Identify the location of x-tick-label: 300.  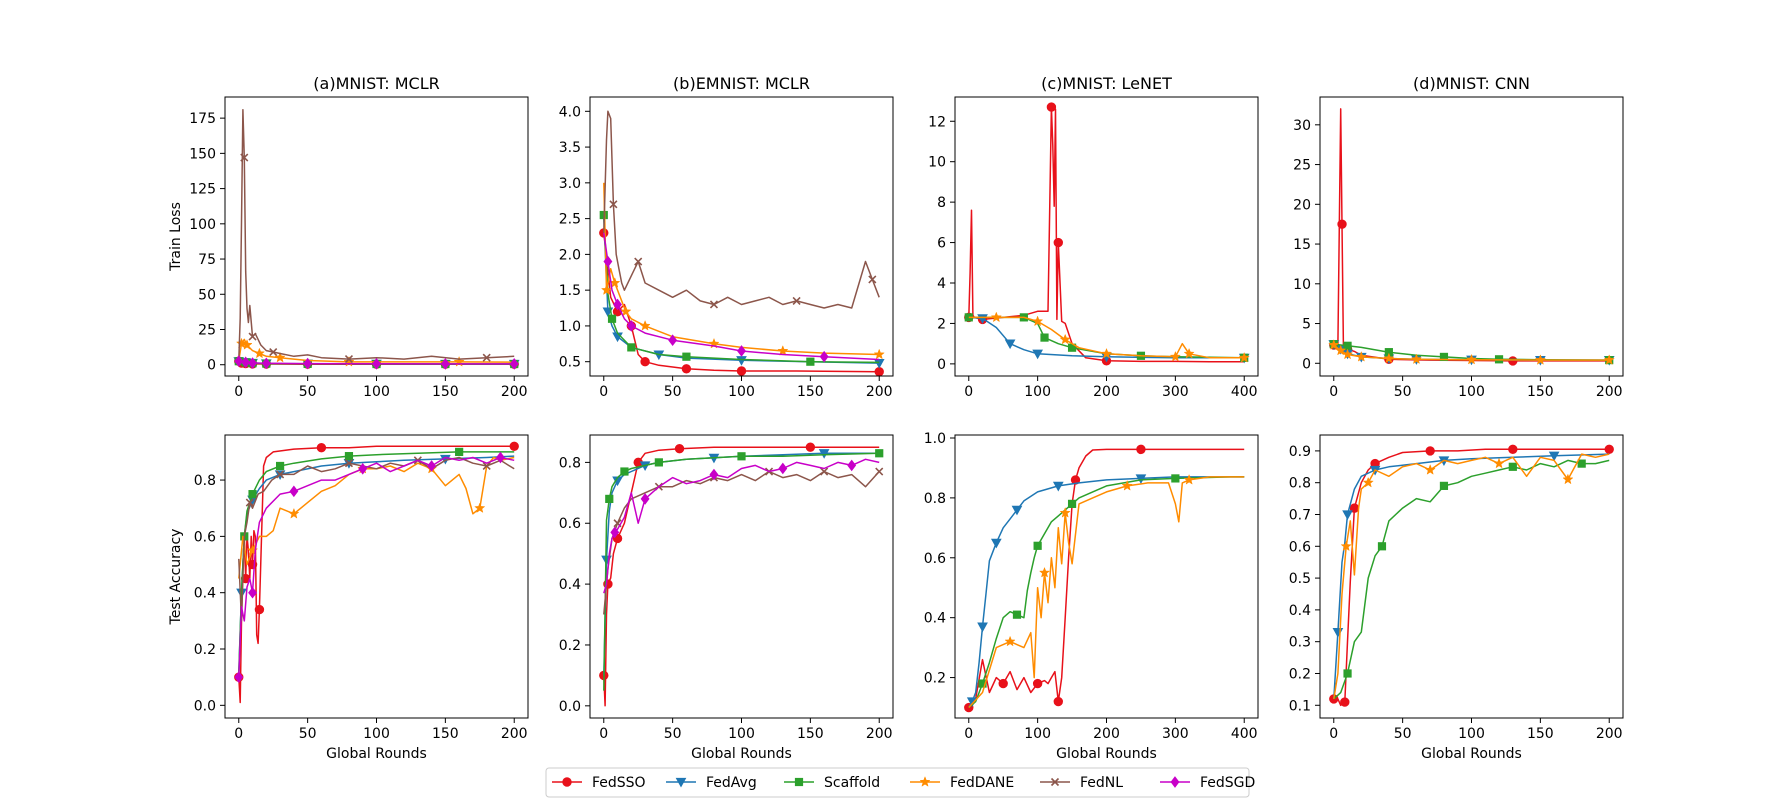
(1175, 392).